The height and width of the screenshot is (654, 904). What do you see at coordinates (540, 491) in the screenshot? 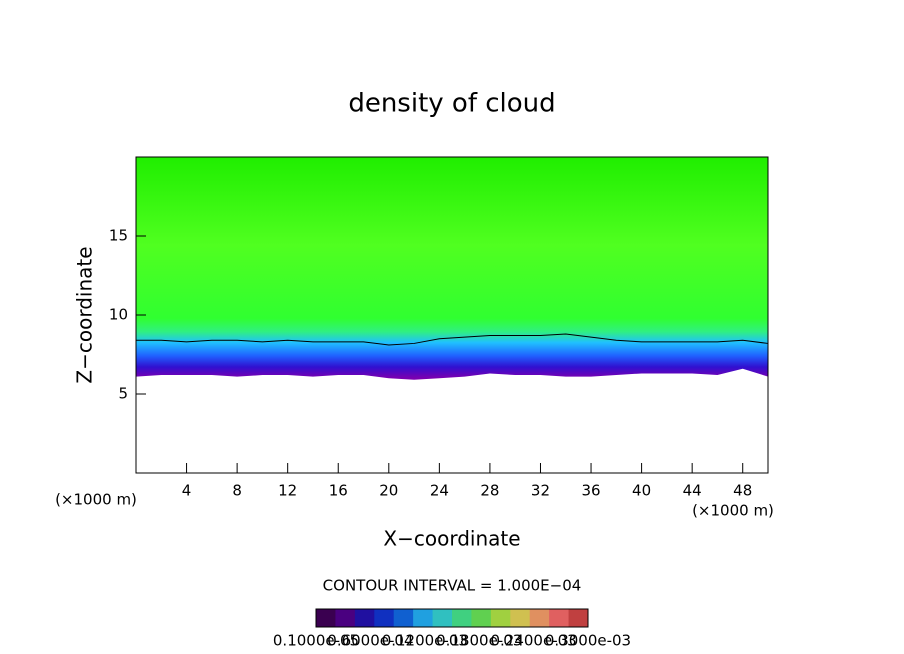
I see `x-tick-label: 32` at bounding box center [540, 491].